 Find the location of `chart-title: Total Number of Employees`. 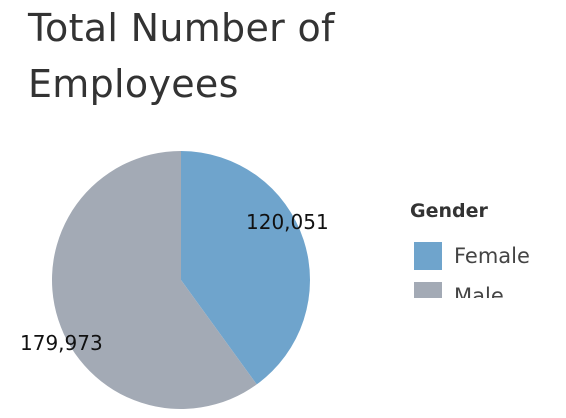

chart-title: Total Number of Employees is located at coordinates (181, 56).